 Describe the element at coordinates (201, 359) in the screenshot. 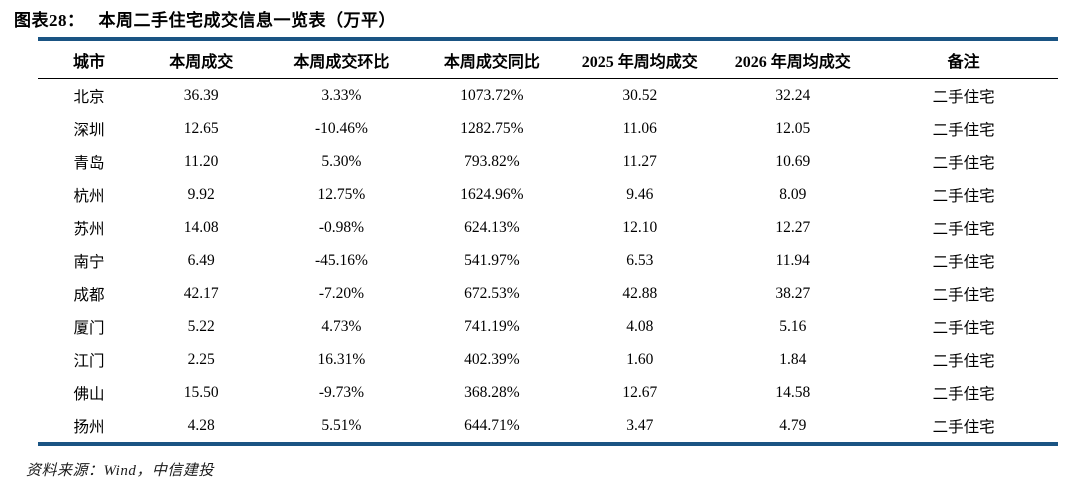

I see `table-cell: 2.25` at that location.